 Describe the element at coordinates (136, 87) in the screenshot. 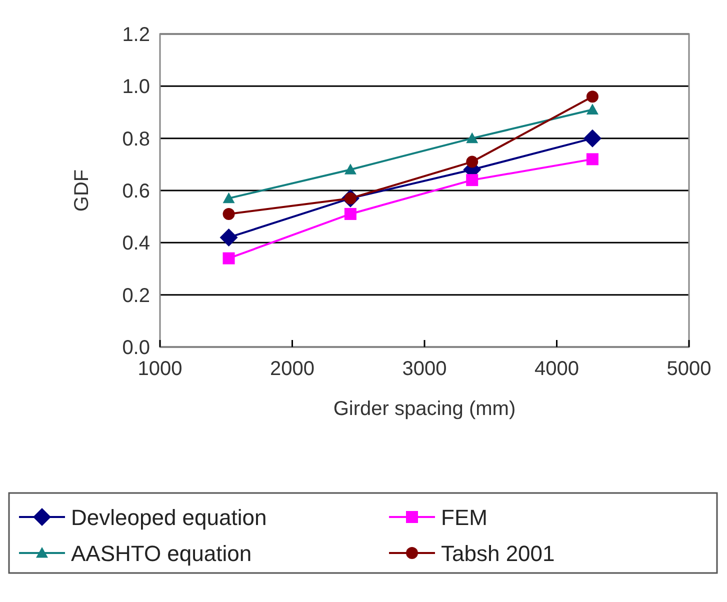

I see `y-tick-label: 1.0` at that location.